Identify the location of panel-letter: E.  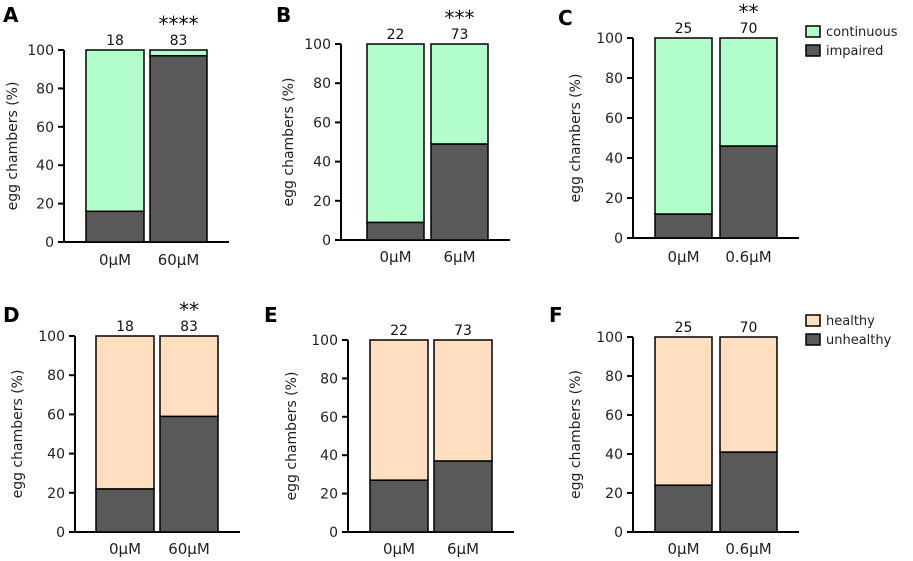
(271, 315).